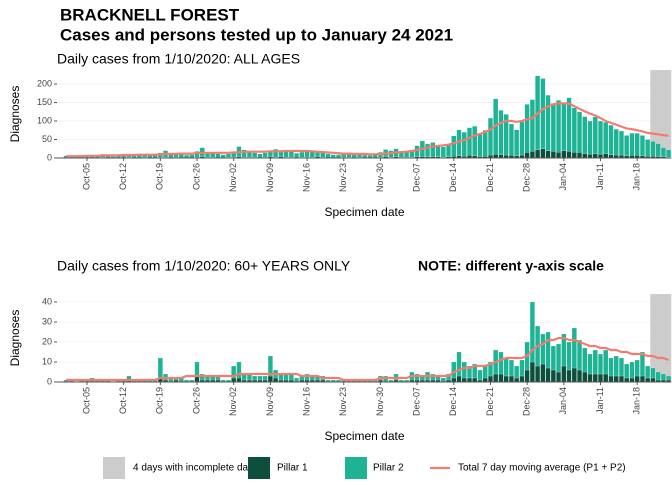 Image resolution: width=672 pixels, height=485 pixels. I want to click on x-tick-label: Nov-16, so click(306, 177).